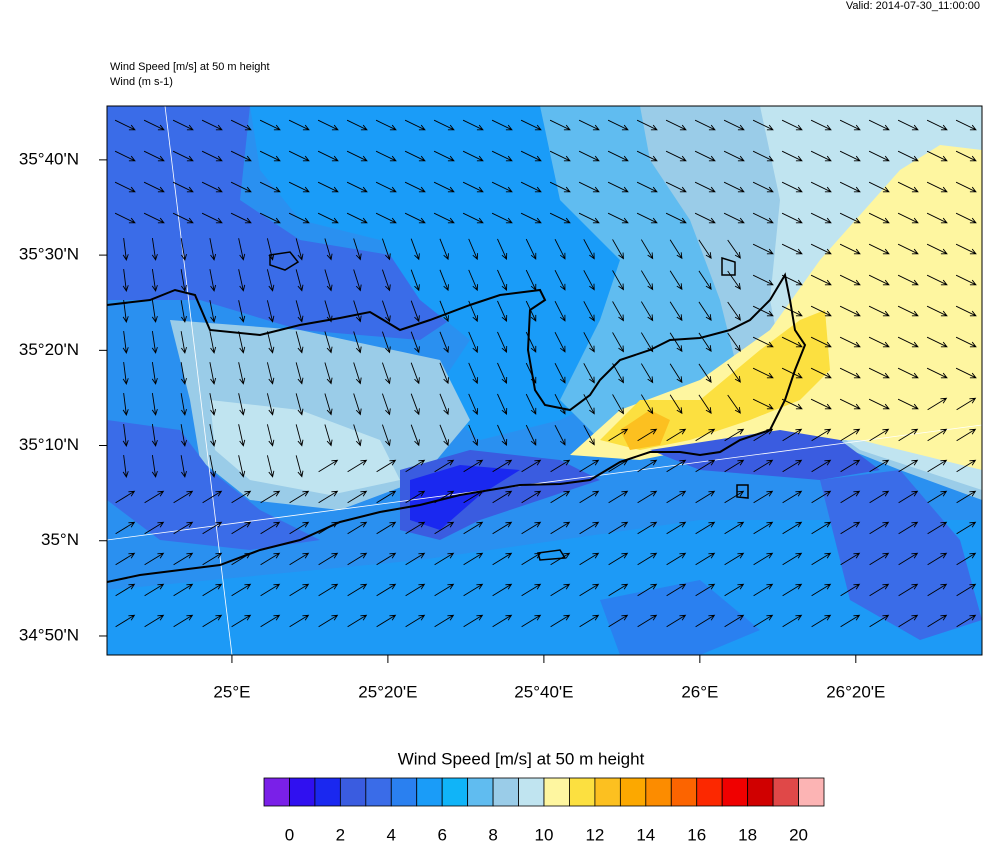 Image resolution: width=984 pixels, height=850 pixels. Describe the element at coordinates (747, 834) in the screenshot. I see `colorbar-label: 18` at that location.